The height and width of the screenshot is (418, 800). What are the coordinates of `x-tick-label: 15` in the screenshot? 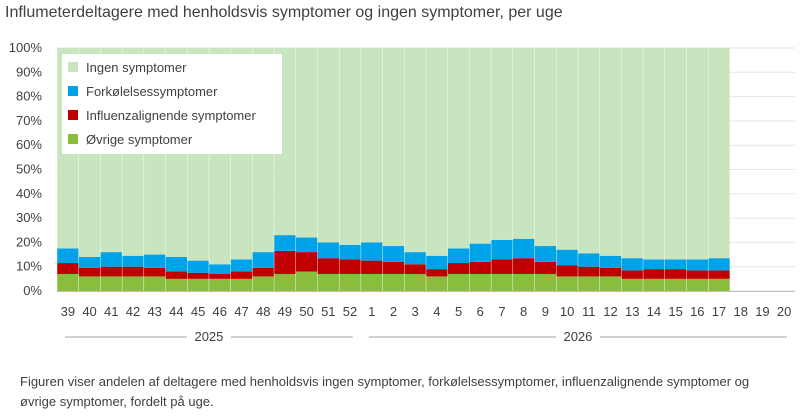 It's located at (675, 311).